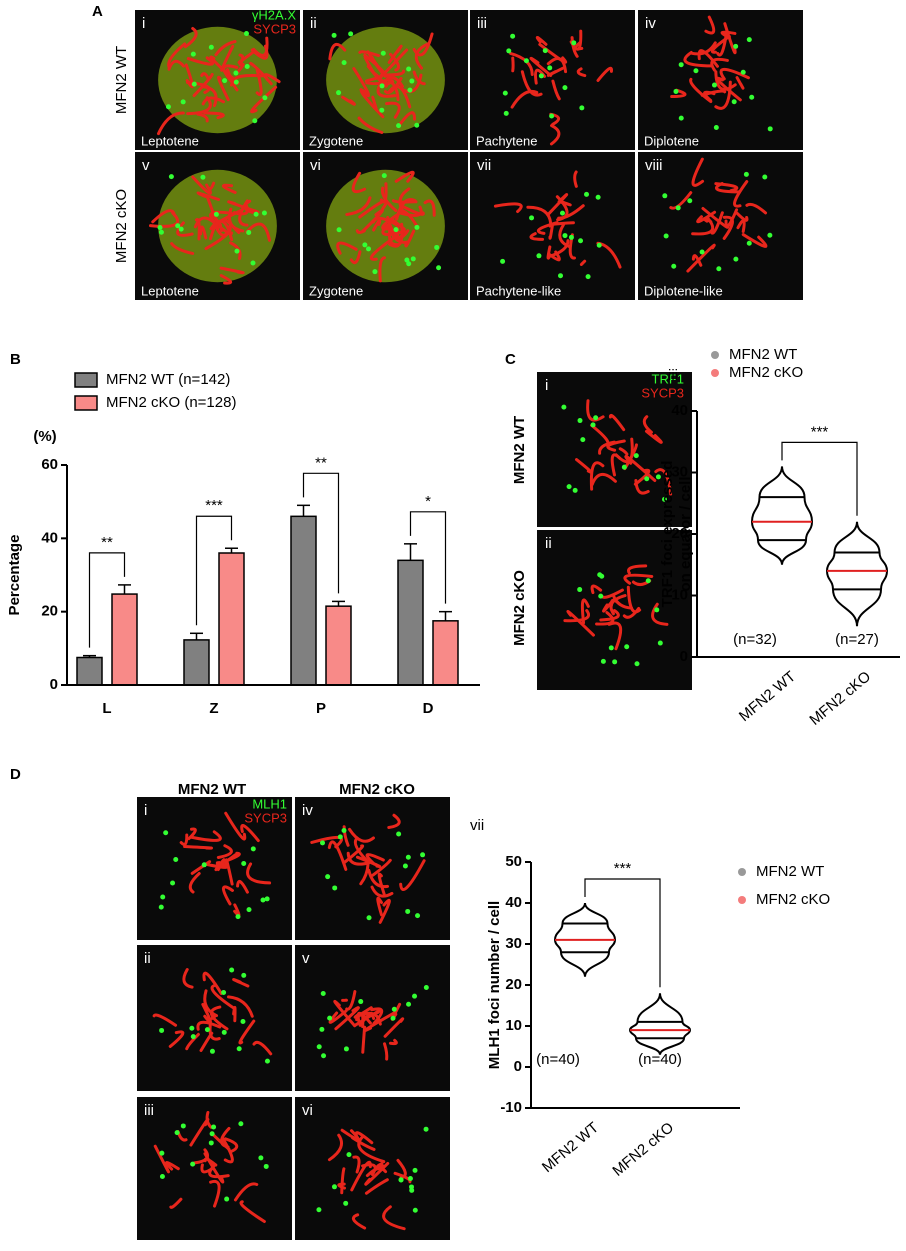 The height and width of the screenshot is (1251, 906). What do you see at coordinates (306, 958) in the screenshot?
I see `image-numeral: v` at bounding box center [306, 958].